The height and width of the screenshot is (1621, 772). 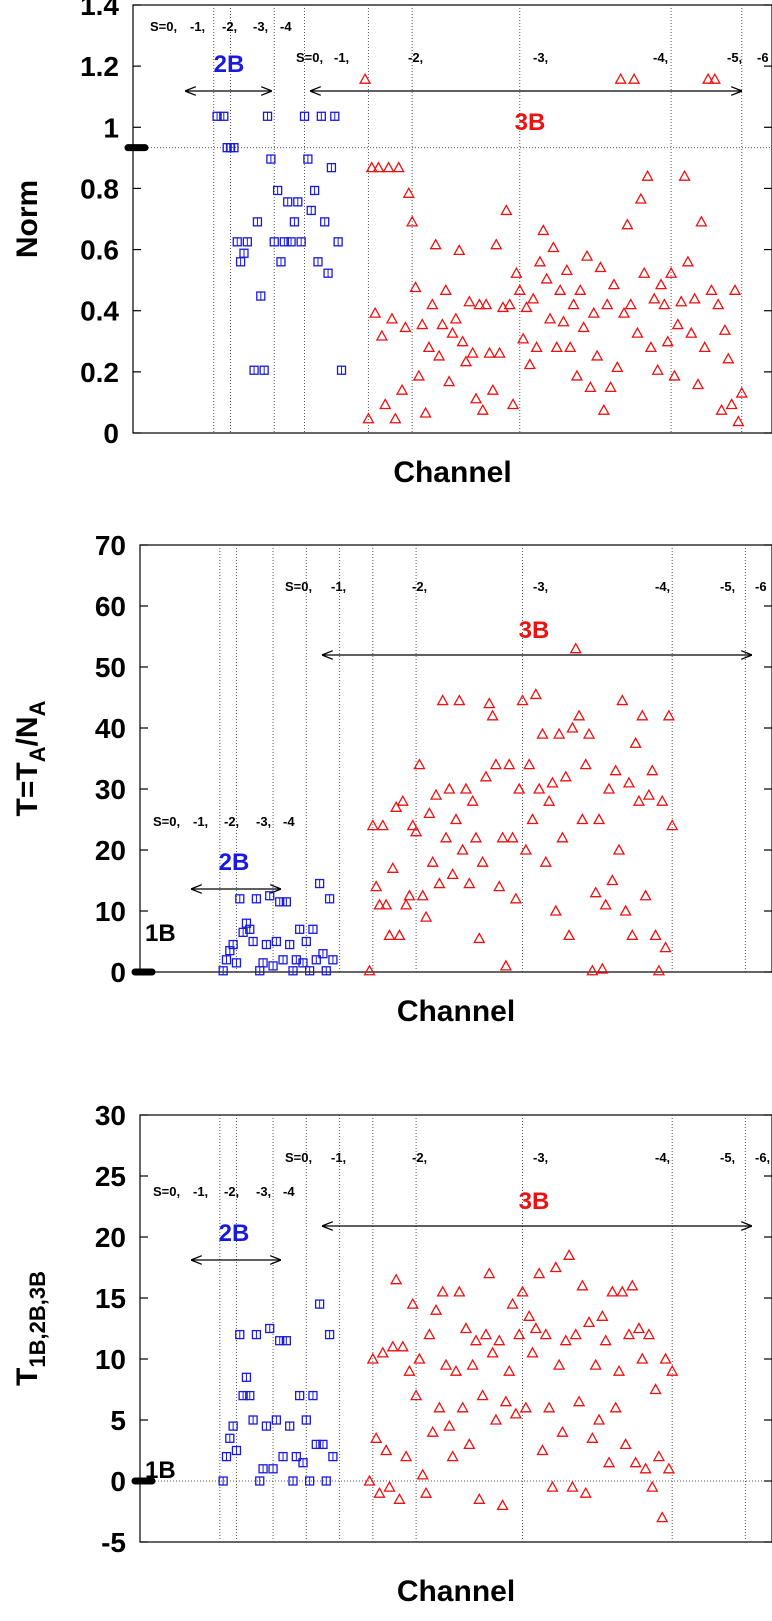 I want to click on strangeness-label-3b: -1,, so click(x=341, y=57).